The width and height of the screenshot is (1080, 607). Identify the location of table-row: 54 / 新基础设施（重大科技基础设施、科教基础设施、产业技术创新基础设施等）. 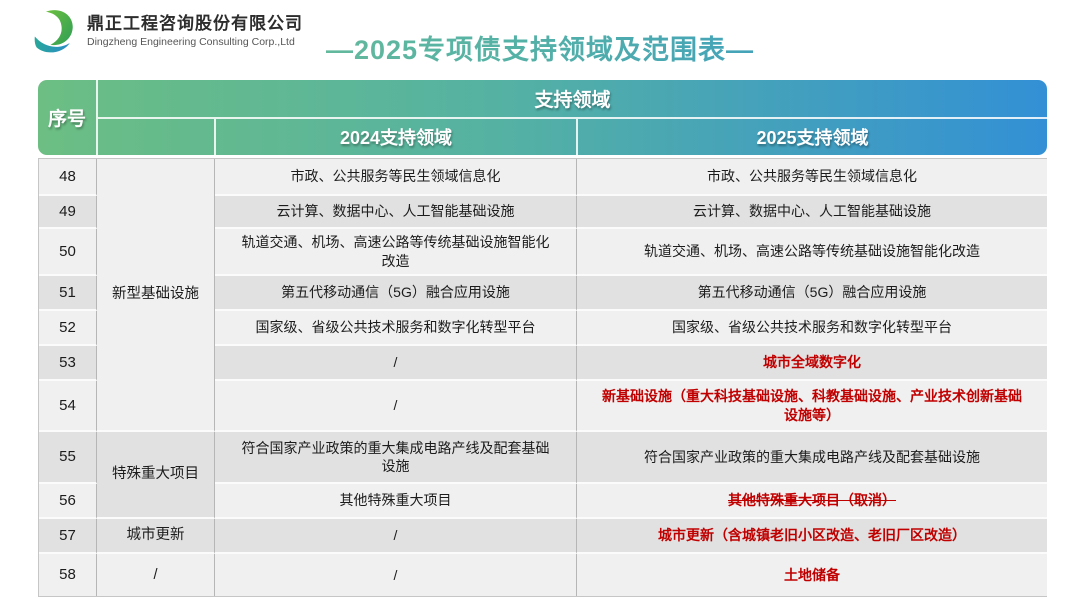
(543, 406).